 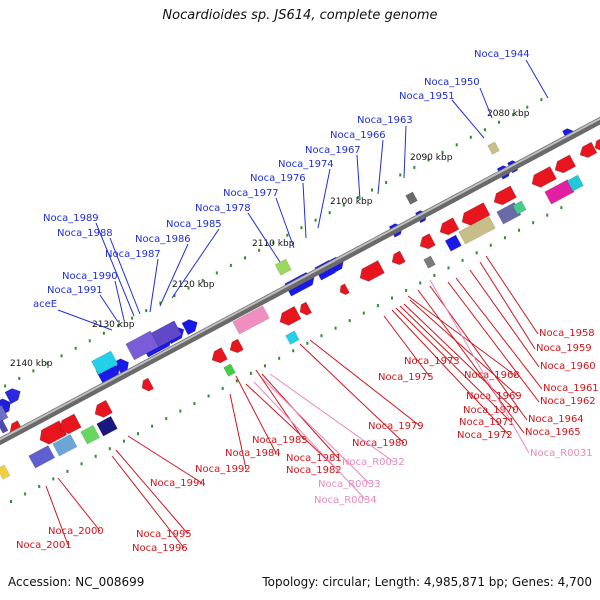 I want to click on forward-gene-label: Noca_1987, so click(x=133, y=254).